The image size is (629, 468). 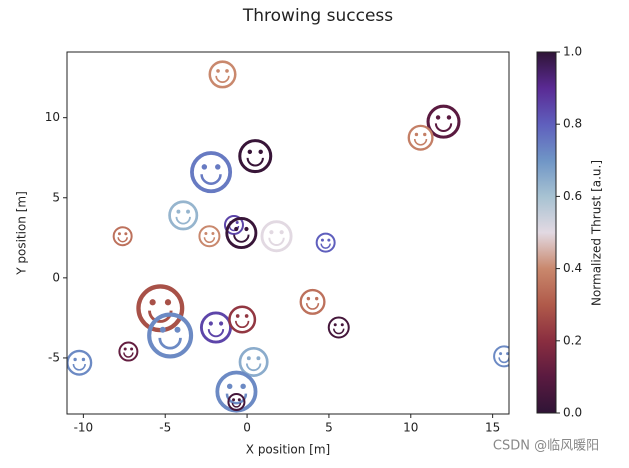 What do you see at coordinates (572, 124) in the screenshot?
I see `colorbar-tick-label: 0.8` at bounding box center [572, 124].